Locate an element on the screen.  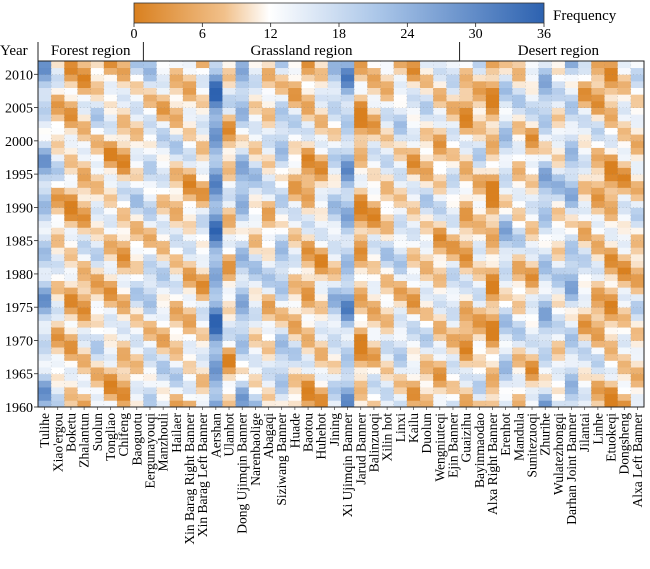
colorbar-tick-label: 12 is located at coordinates (271, 34).